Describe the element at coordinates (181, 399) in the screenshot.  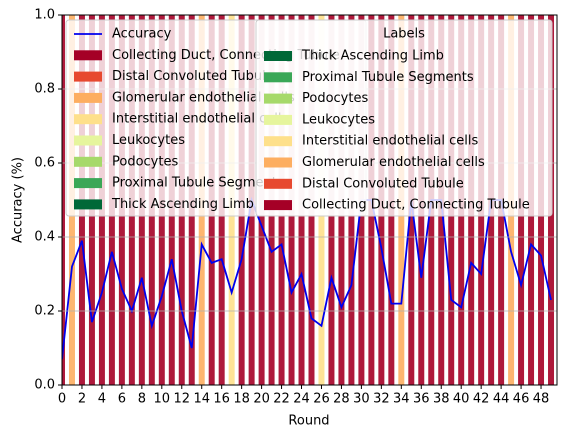
I see `x-tick-label: 12` at that location.